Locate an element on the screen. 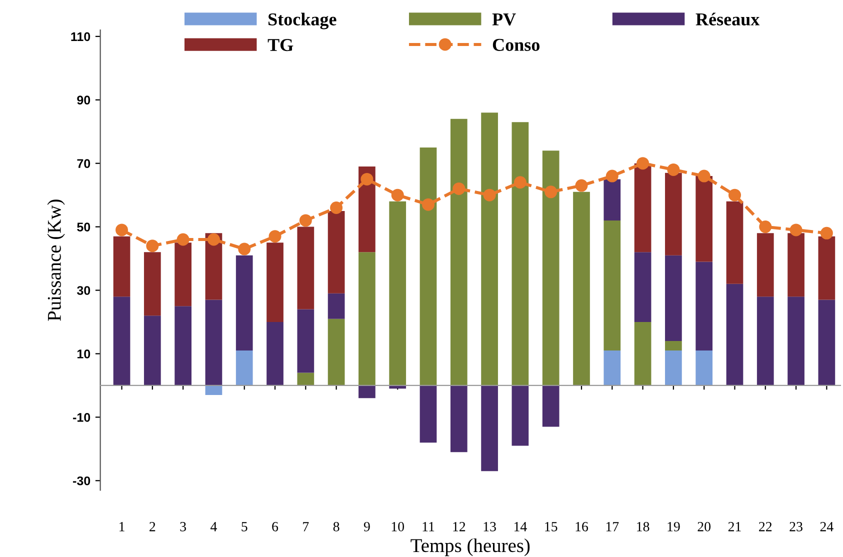  x-tick-label: 2 is located at coordinates (153, 527).